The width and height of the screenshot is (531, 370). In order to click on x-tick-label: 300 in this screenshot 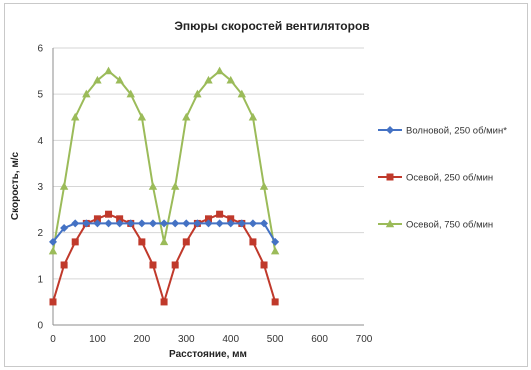, I will do `click(186, 339)`.